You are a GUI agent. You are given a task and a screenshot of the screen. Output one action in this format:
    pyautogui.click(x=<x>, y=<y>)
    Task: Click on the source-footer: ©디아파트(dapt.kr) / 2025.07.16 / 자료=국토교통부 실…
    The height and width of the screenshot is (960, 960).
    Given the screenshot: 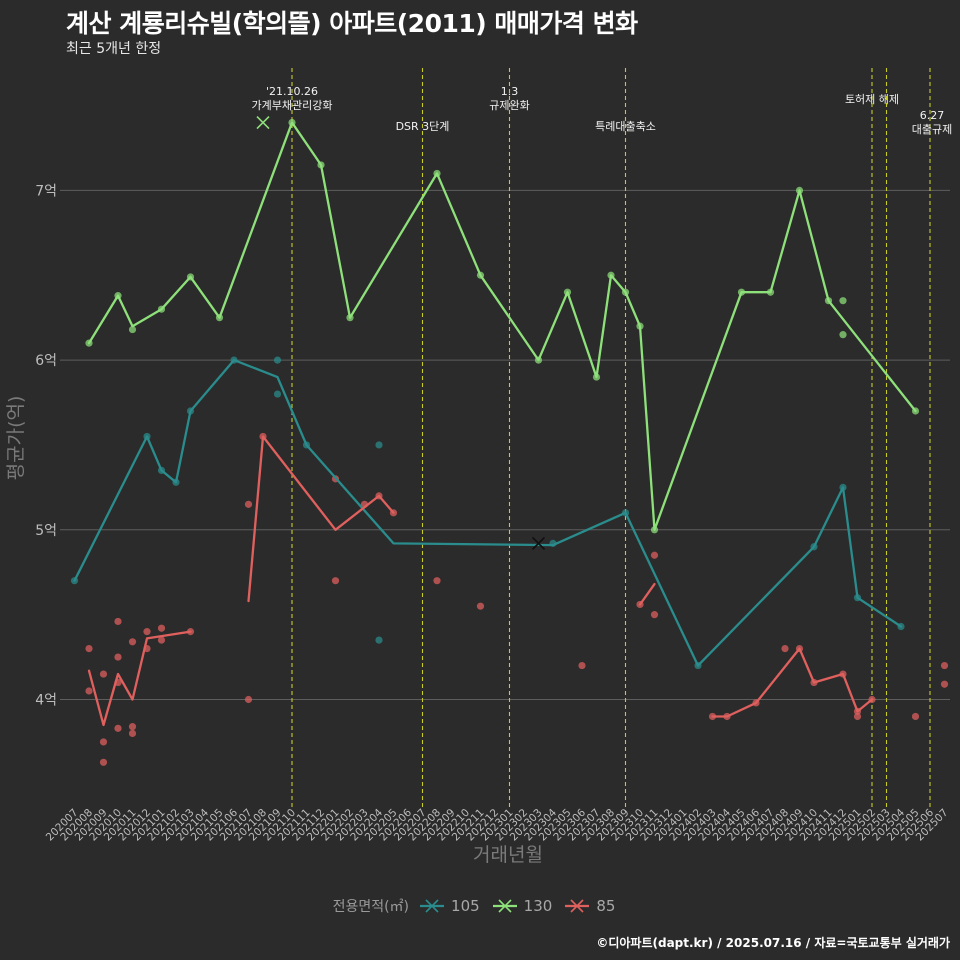 What is the action you would take?
    pyautogui.click(x=773, y=943)
    